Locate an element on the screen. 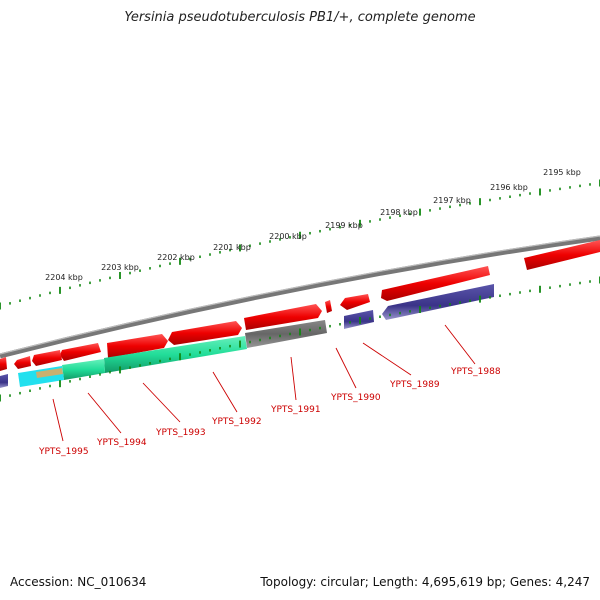 The height and width of the screenshot is (600, 600). accession-text: Accession: NC_010634 is located at coordinates (78, 582).